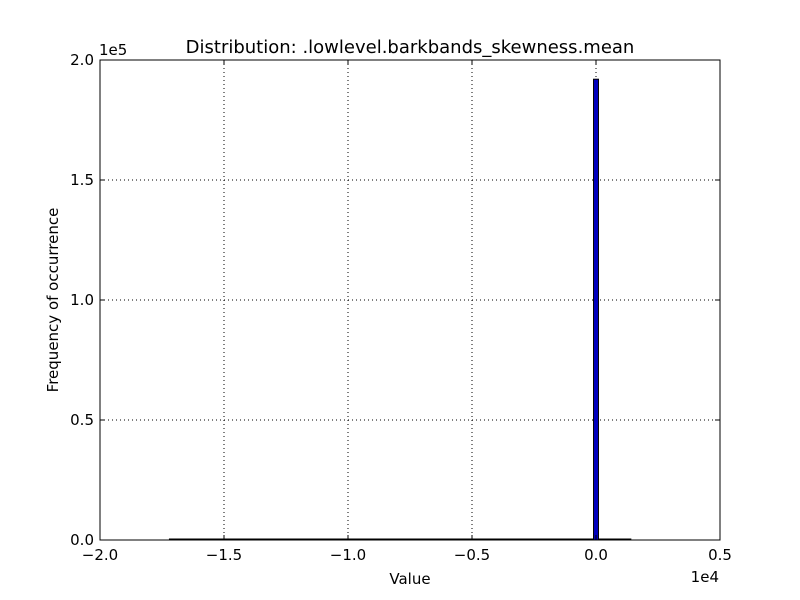  Describe the element at coordinates (82, 60) in the screenshot. I see `y-tick-label: 2.0` at that location.